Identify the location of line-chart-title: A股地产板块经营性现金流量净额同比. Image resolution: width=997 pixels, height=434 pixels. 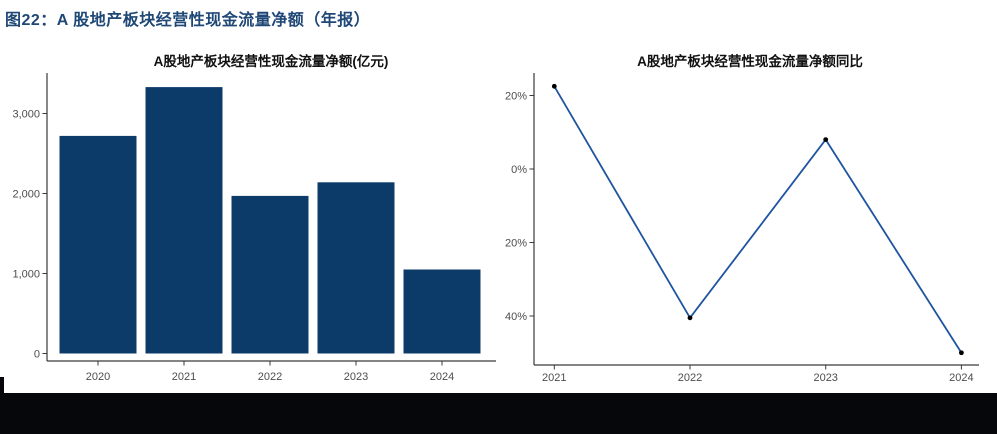
(750, 61).